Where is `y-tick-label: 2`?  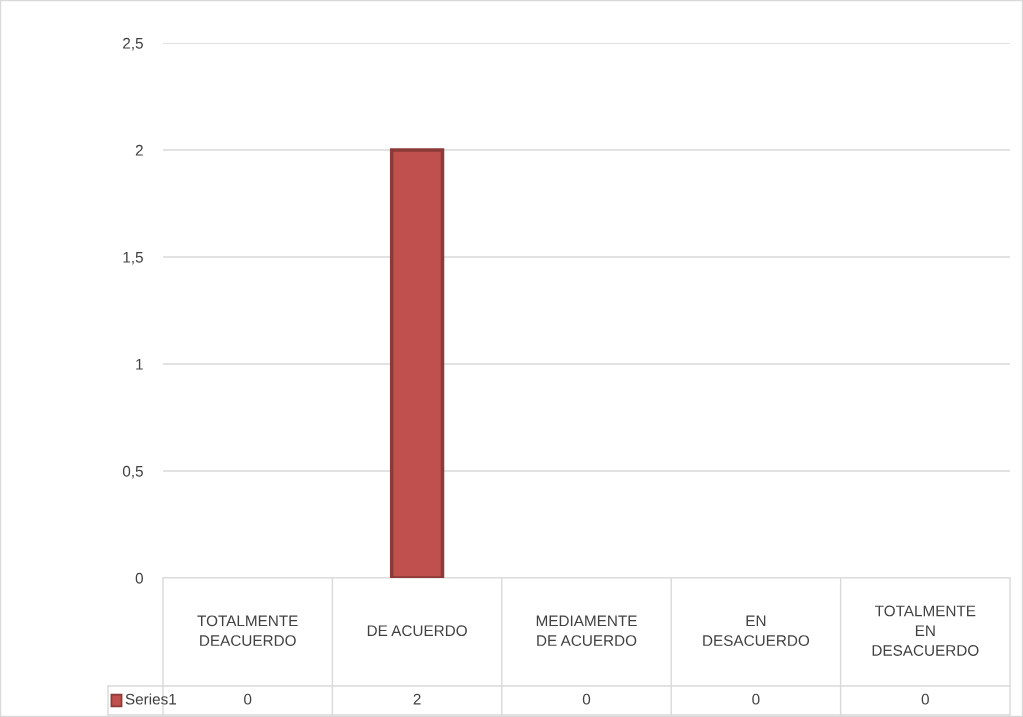 y-tick-label: 2 is located at coordinates (139, 150).